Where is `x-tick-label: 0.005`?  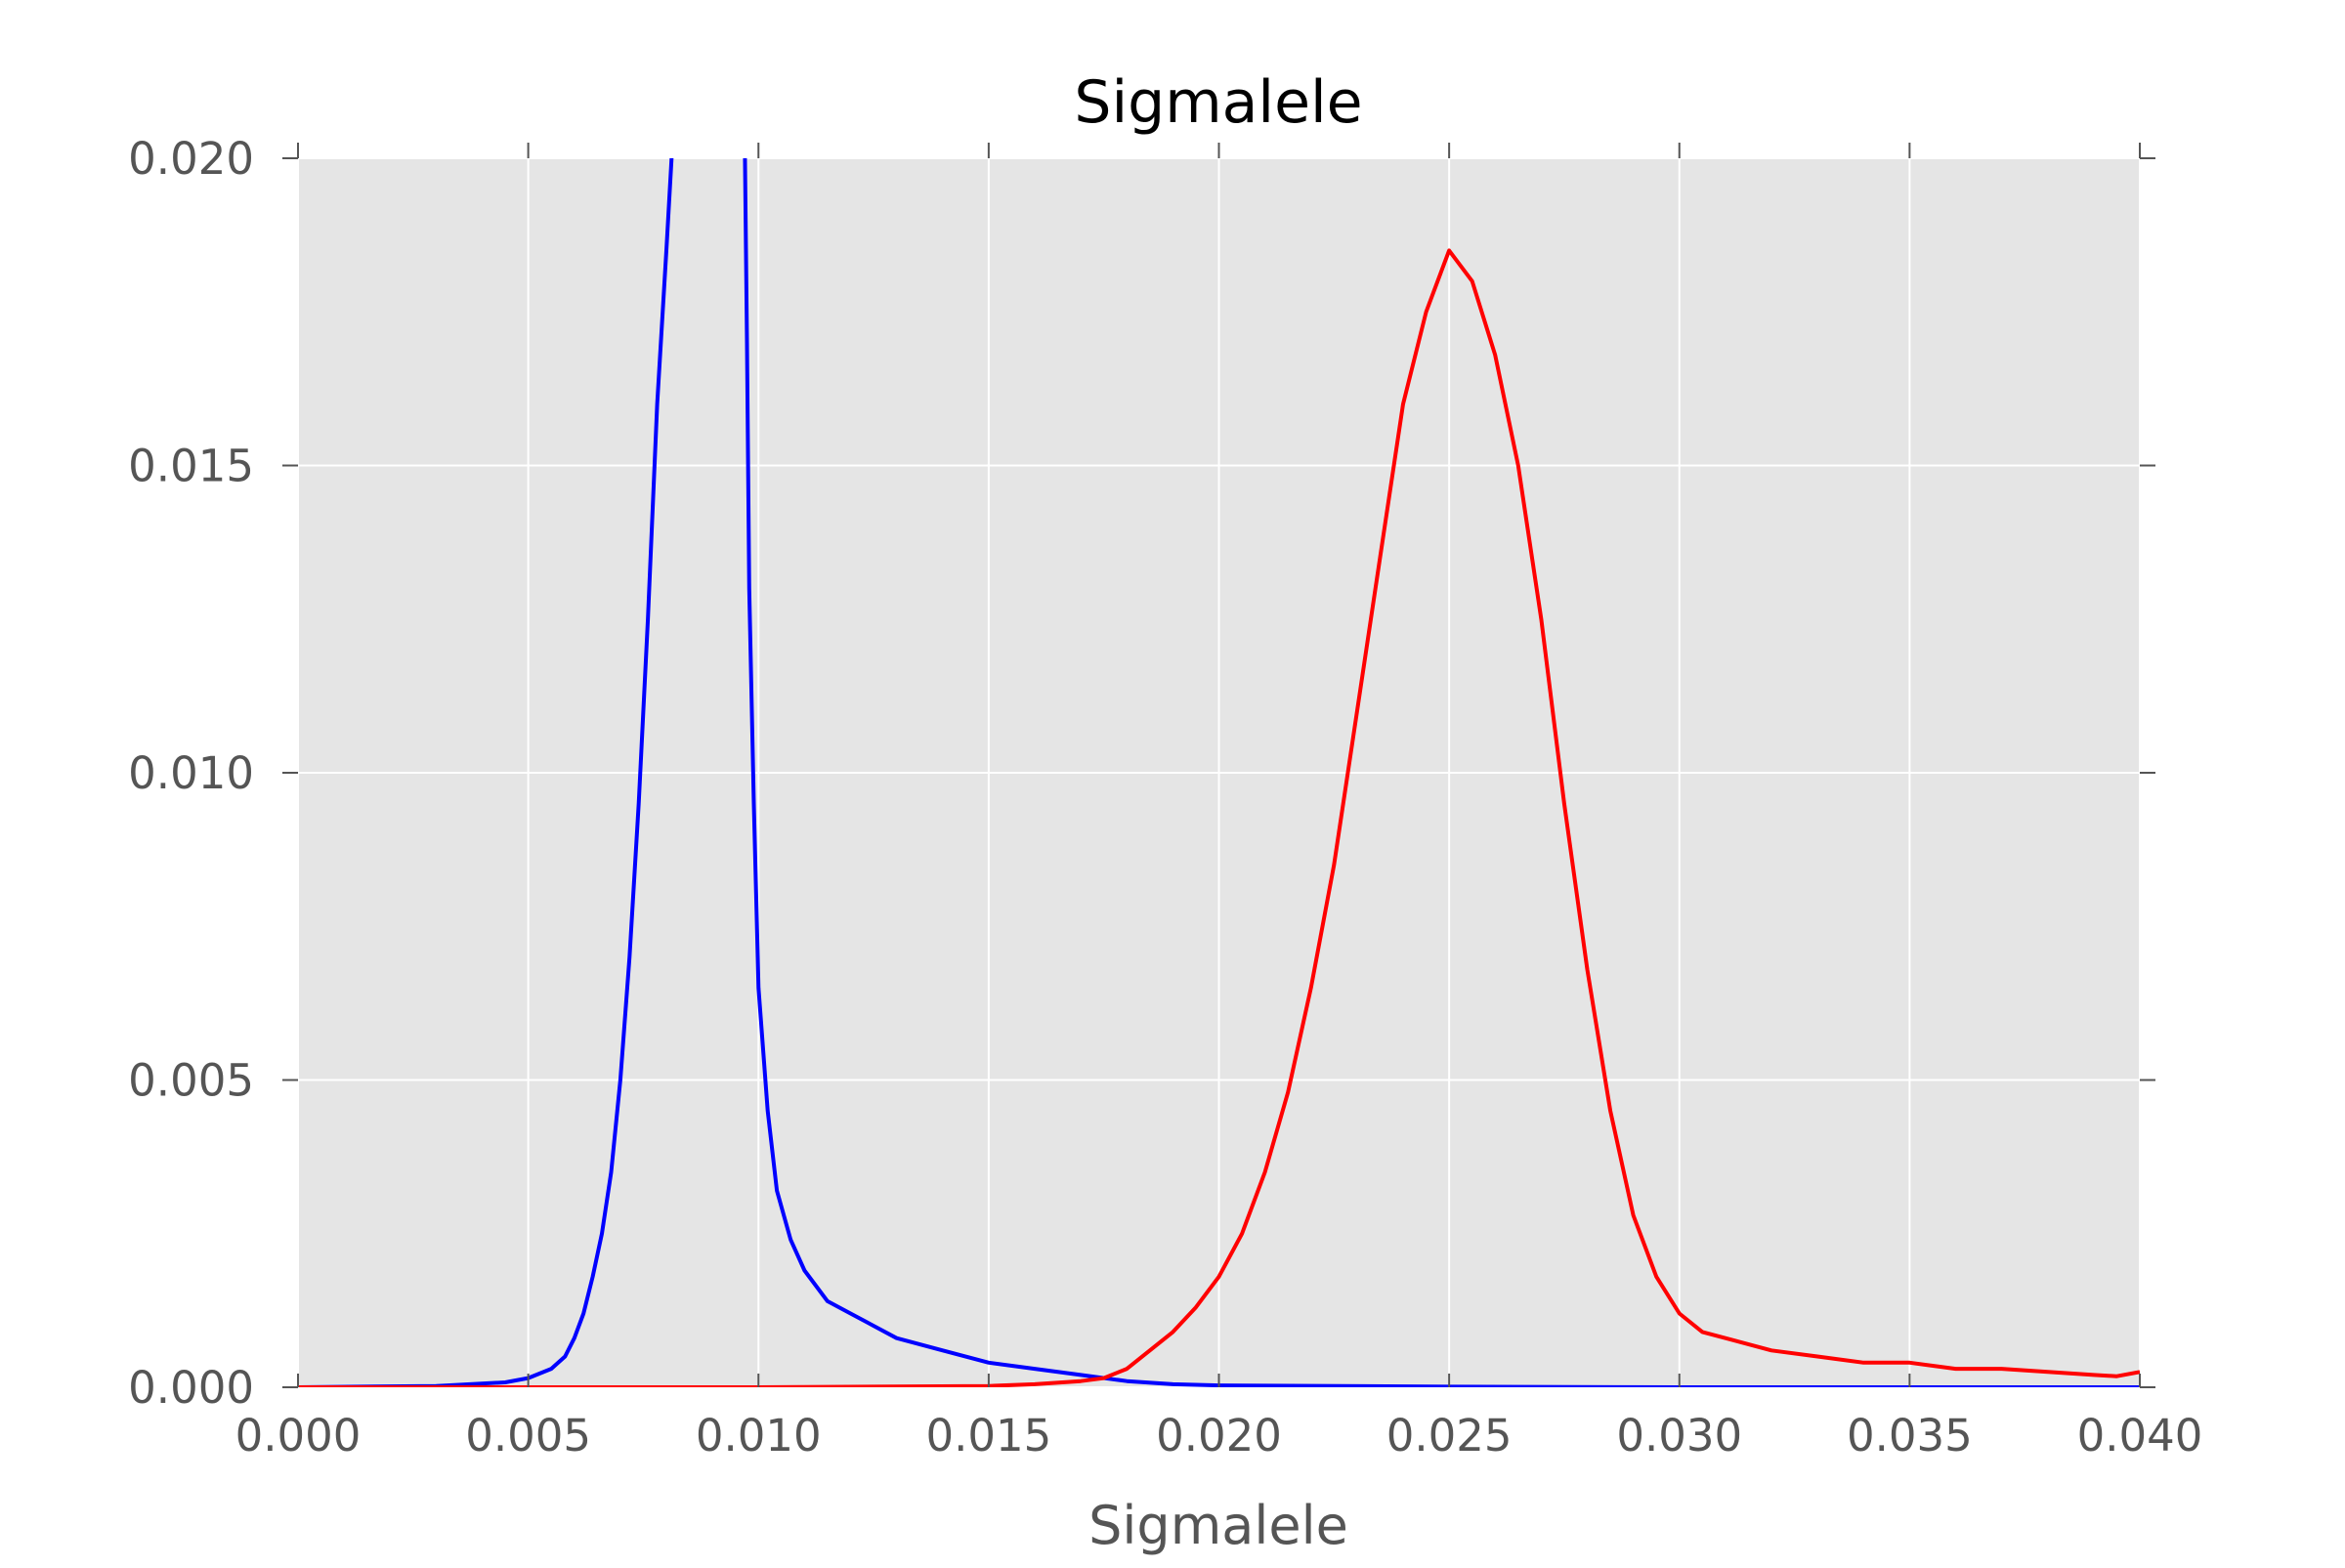
x-tick-label: 0.005 is located at coordinates (528, 1436).